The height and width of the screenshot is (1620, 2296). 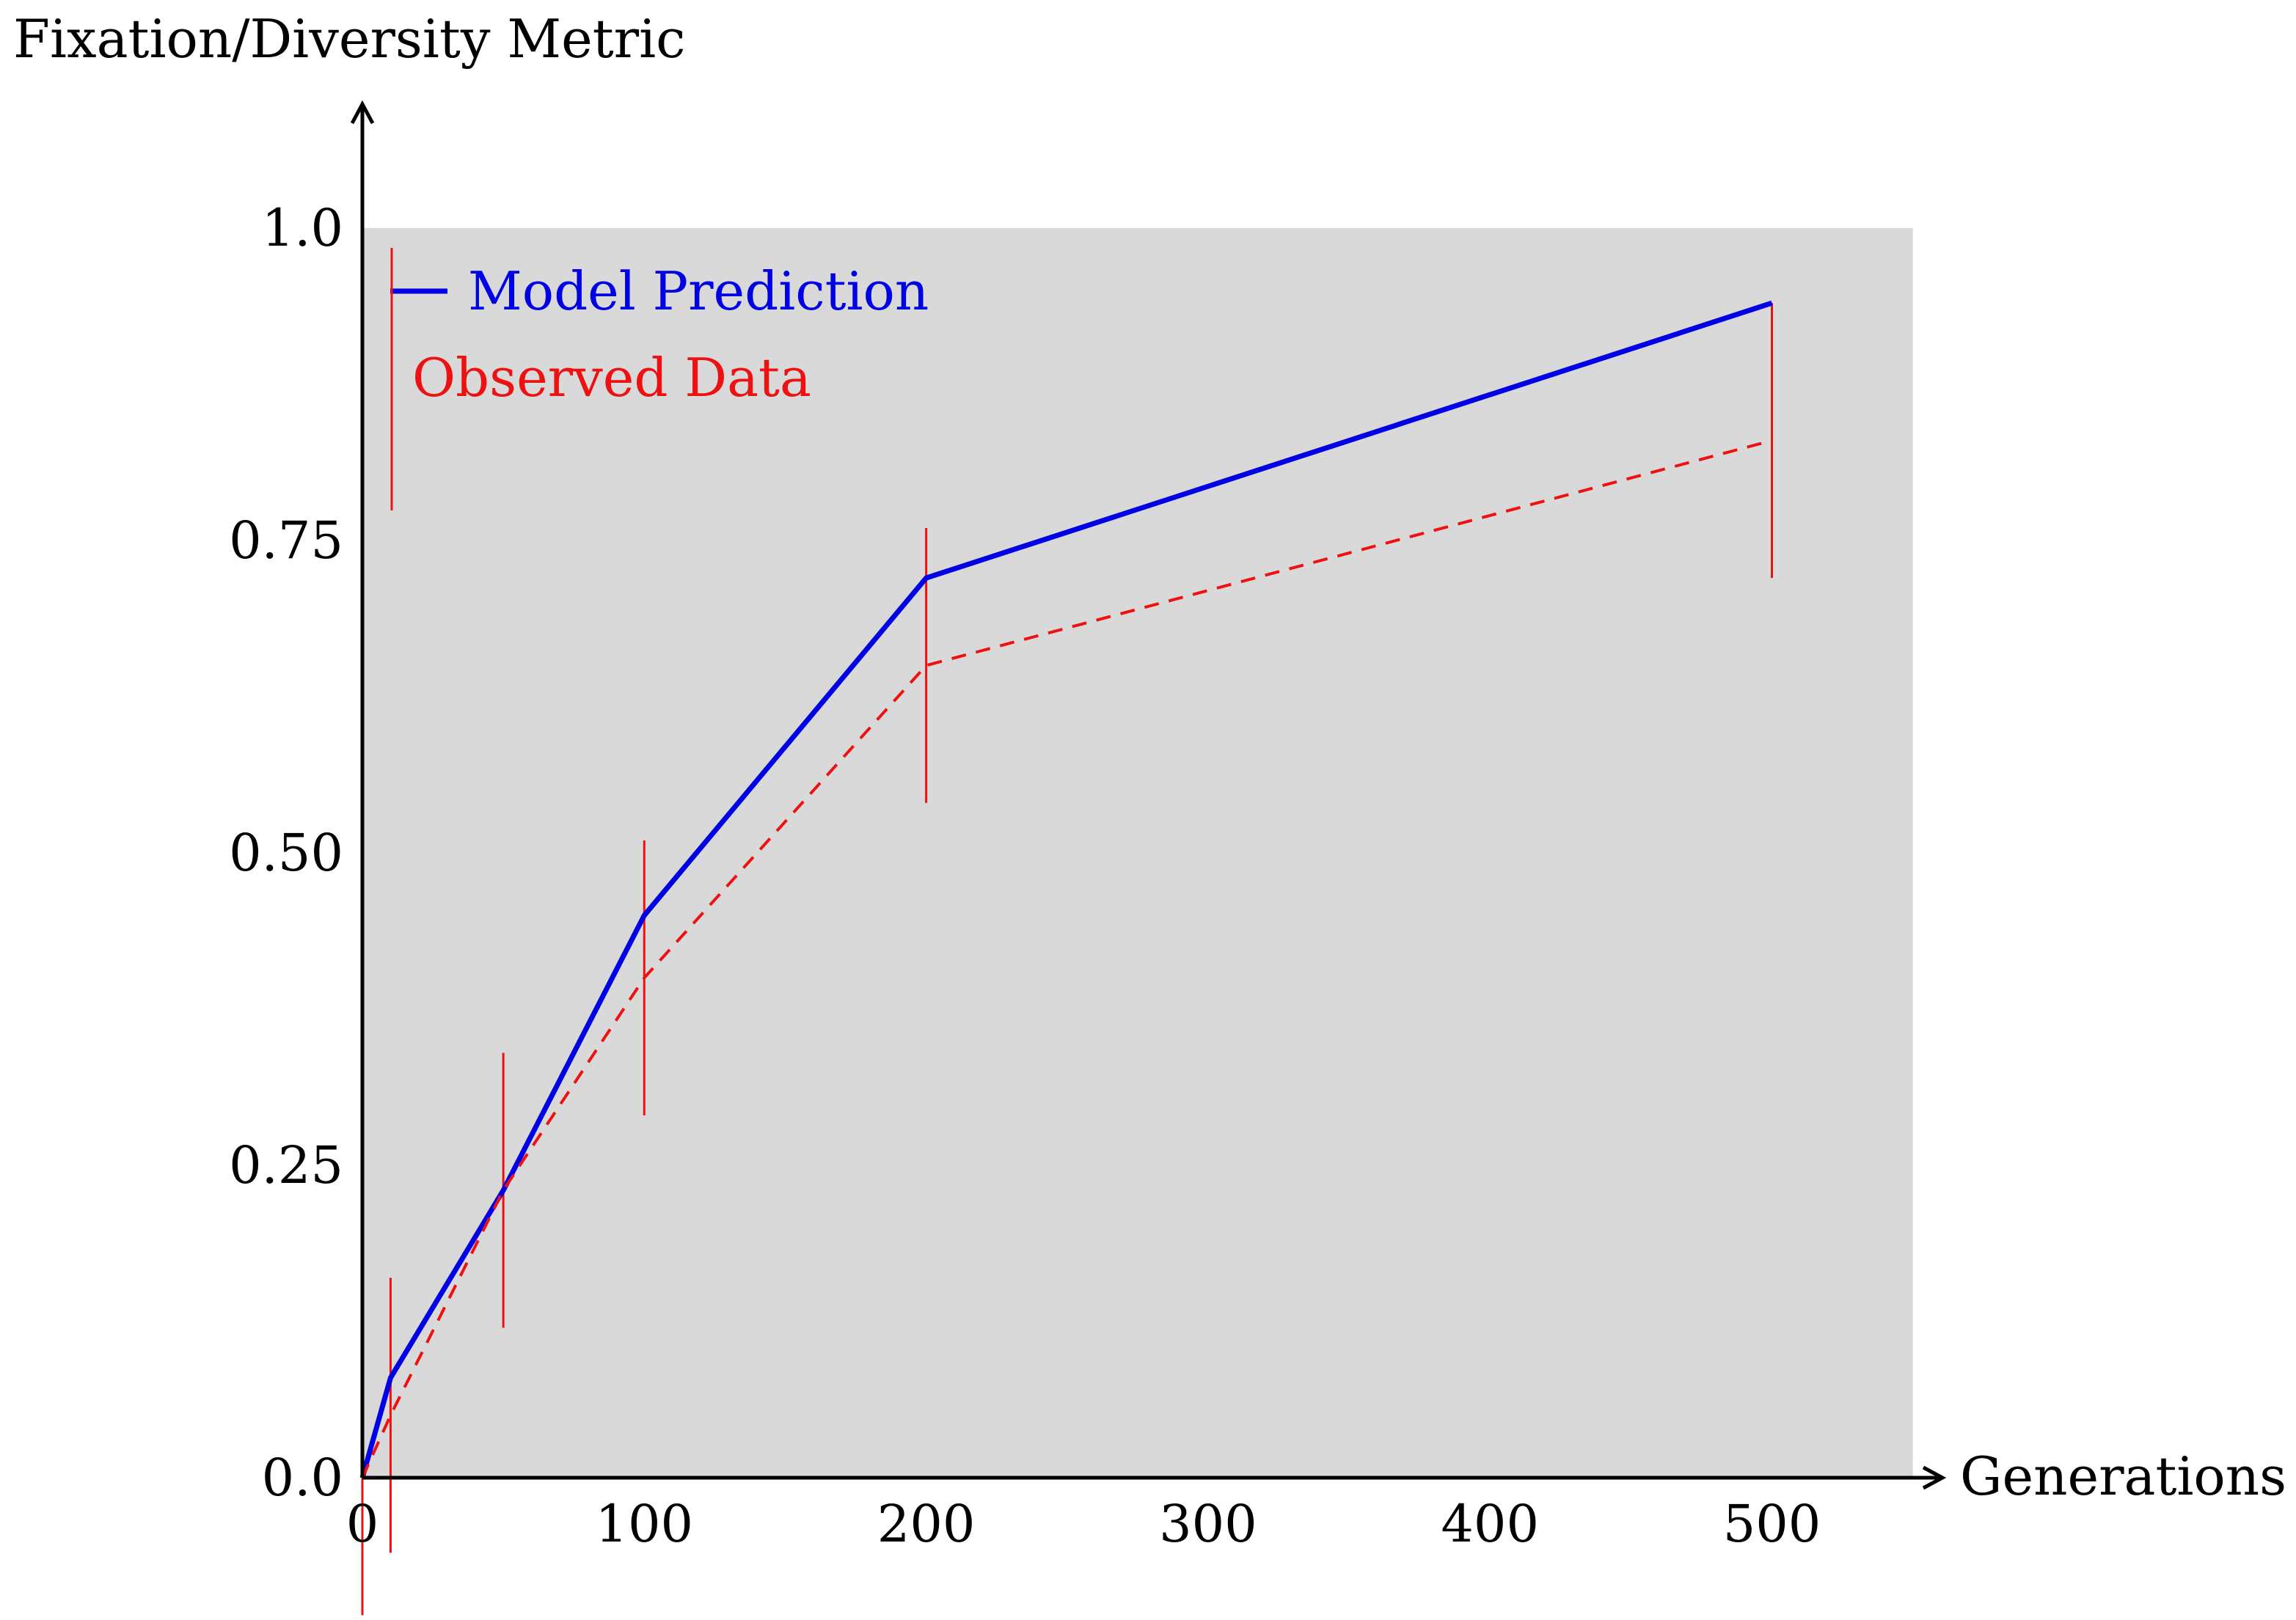 I want to click on y-tick-label: 0.50, so click(x=286, y=853).